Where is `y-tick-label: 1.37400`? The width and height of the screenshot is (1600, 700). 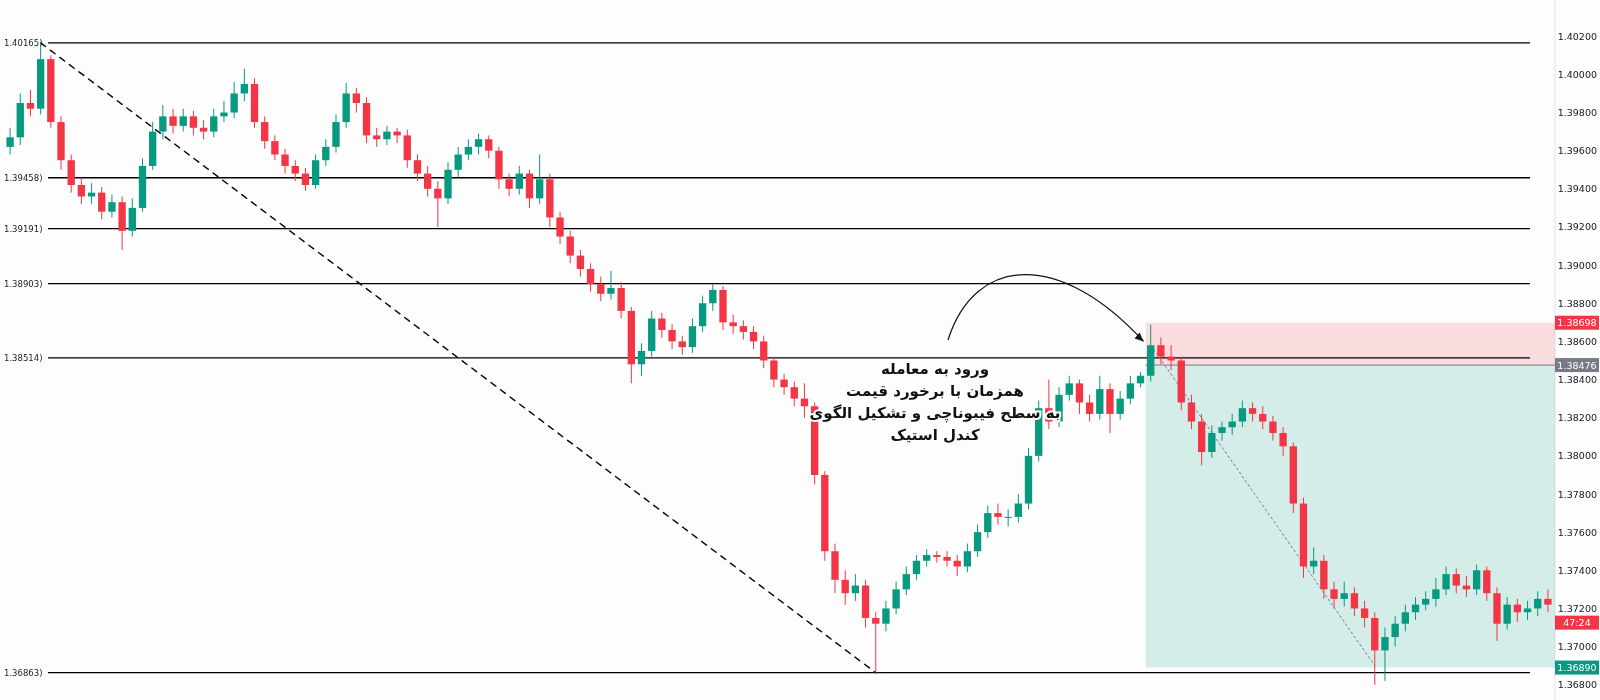
y-tick-label: 1.37400 is located at coordinates (1577, 570).